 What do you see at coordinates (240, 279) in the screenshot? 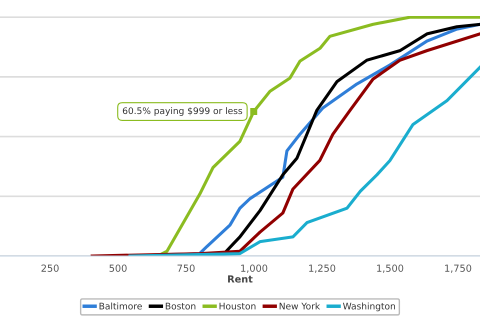
I see `x-axis-title: Rent` at bounding box center [240, 279].